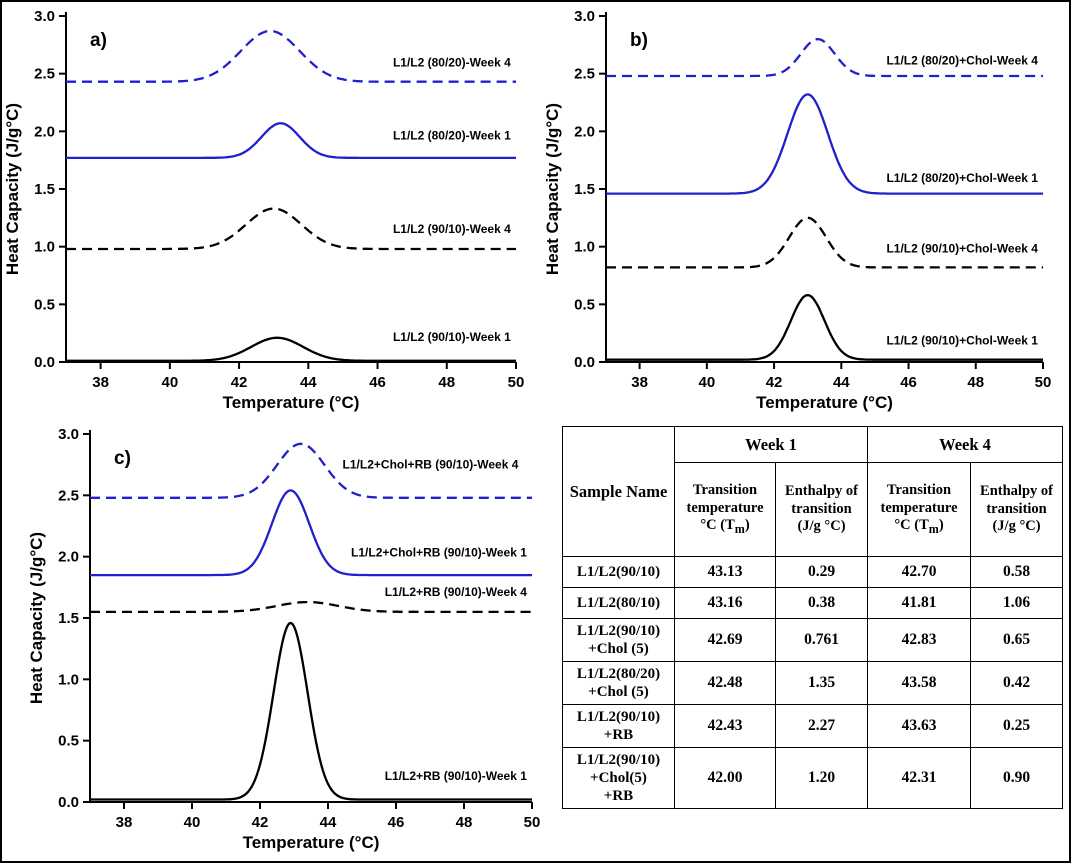 The width and height of the screenshot is (1071, 863). I want to click on table-row: L1/L2(90/10) +RB 42.43 2.27 43.63 0.25, so click(813, 726).